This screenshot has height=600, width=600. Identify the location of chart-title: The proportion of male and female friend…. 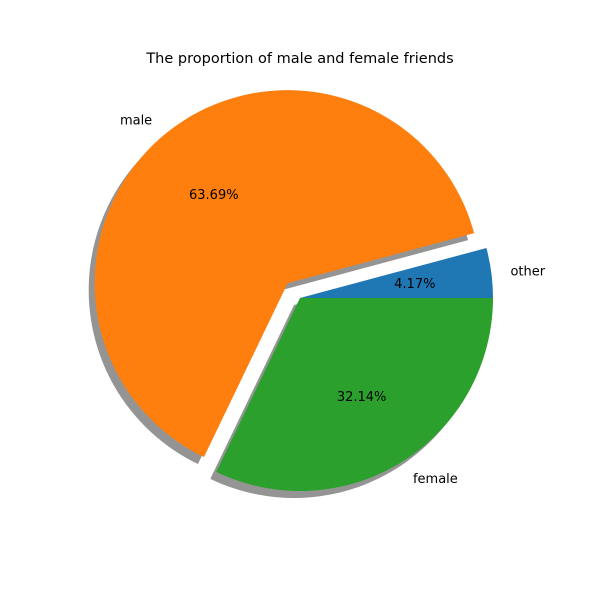
(299, 59).